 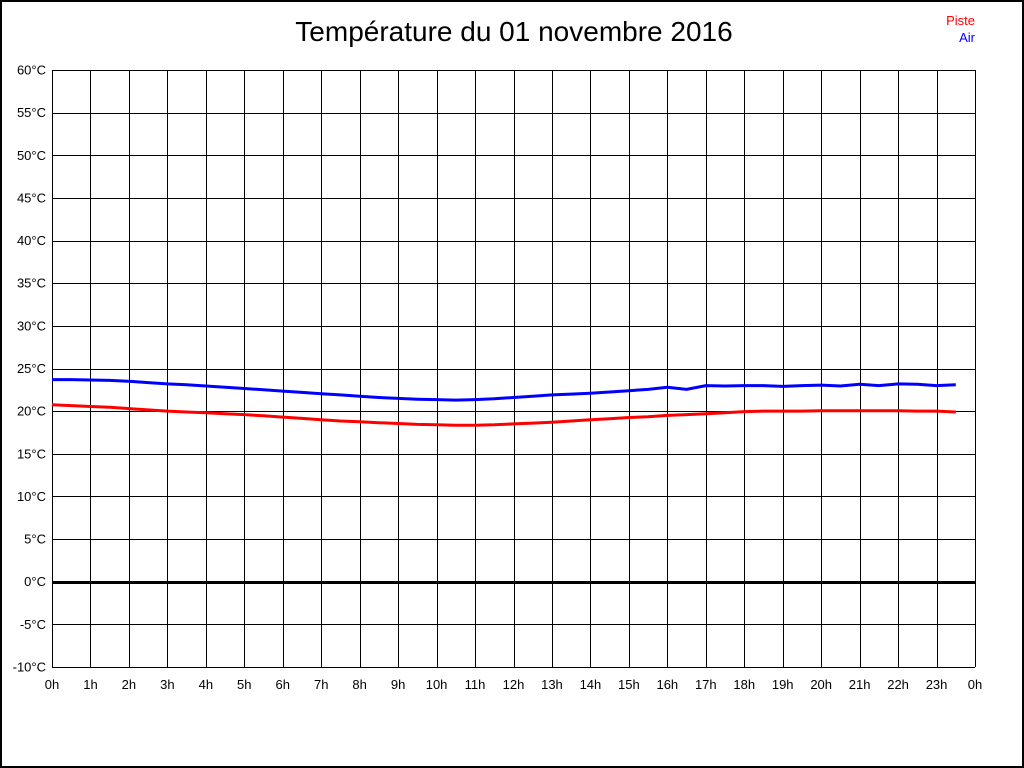 I want to click on x-tick-label: 7h, so click(x=321, y=684).